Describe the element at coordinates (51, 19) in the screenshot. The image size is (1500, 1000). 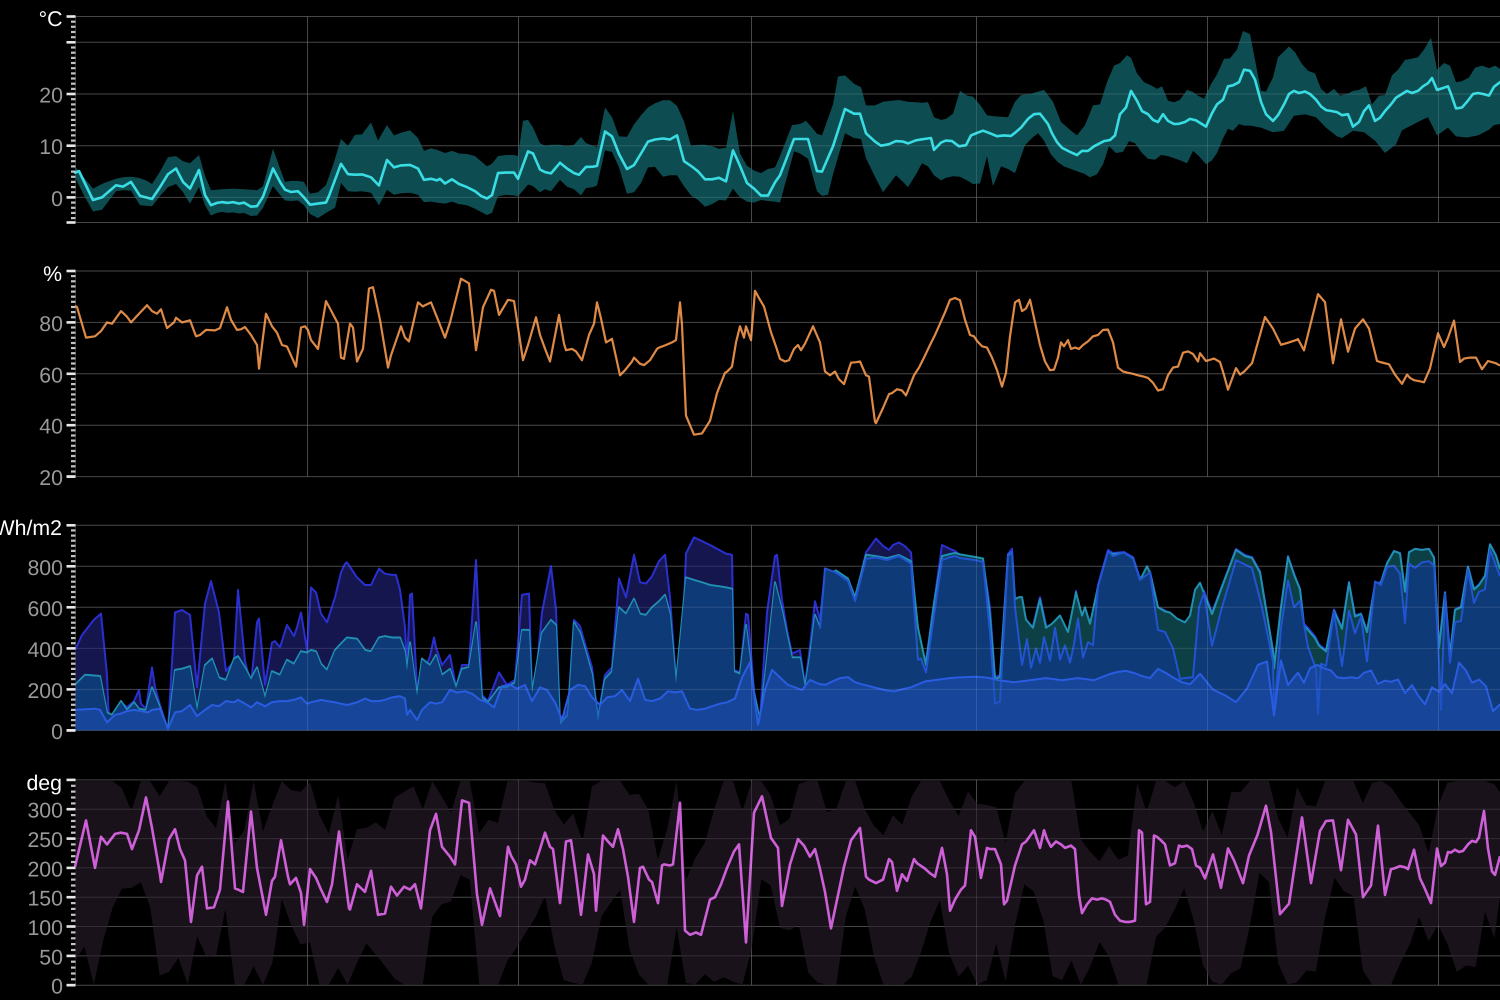
I see `svg-text: °C` at that location.